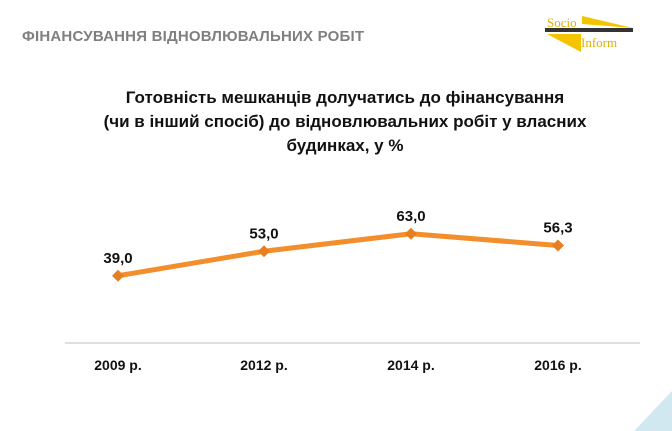 Image resolution: width=672 pixels, height=431 pixels. I want to click on data-label: 63,0, so click(410, 216).